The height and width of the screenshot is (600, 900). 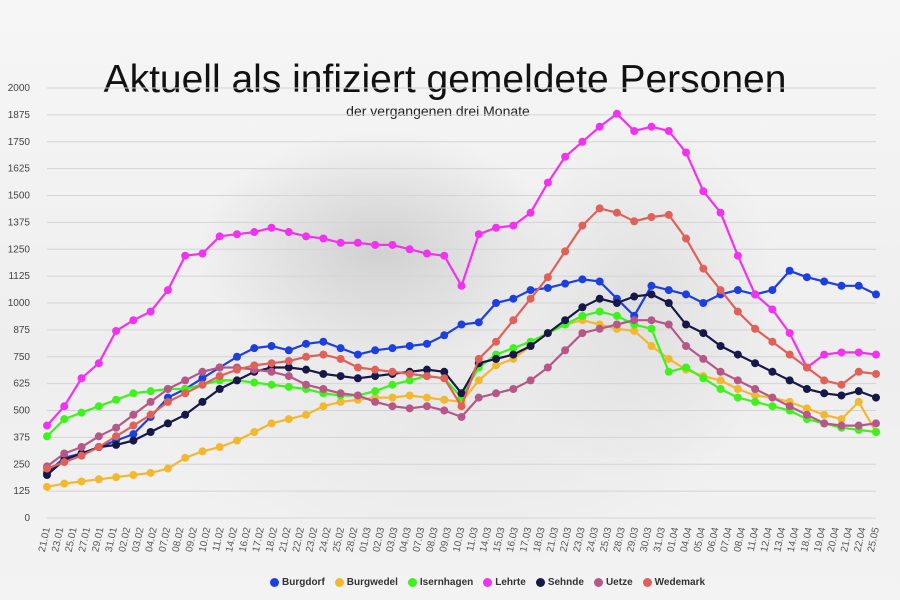 I want to click on x-tick-label: 09.02, so click(x=192, y=539).